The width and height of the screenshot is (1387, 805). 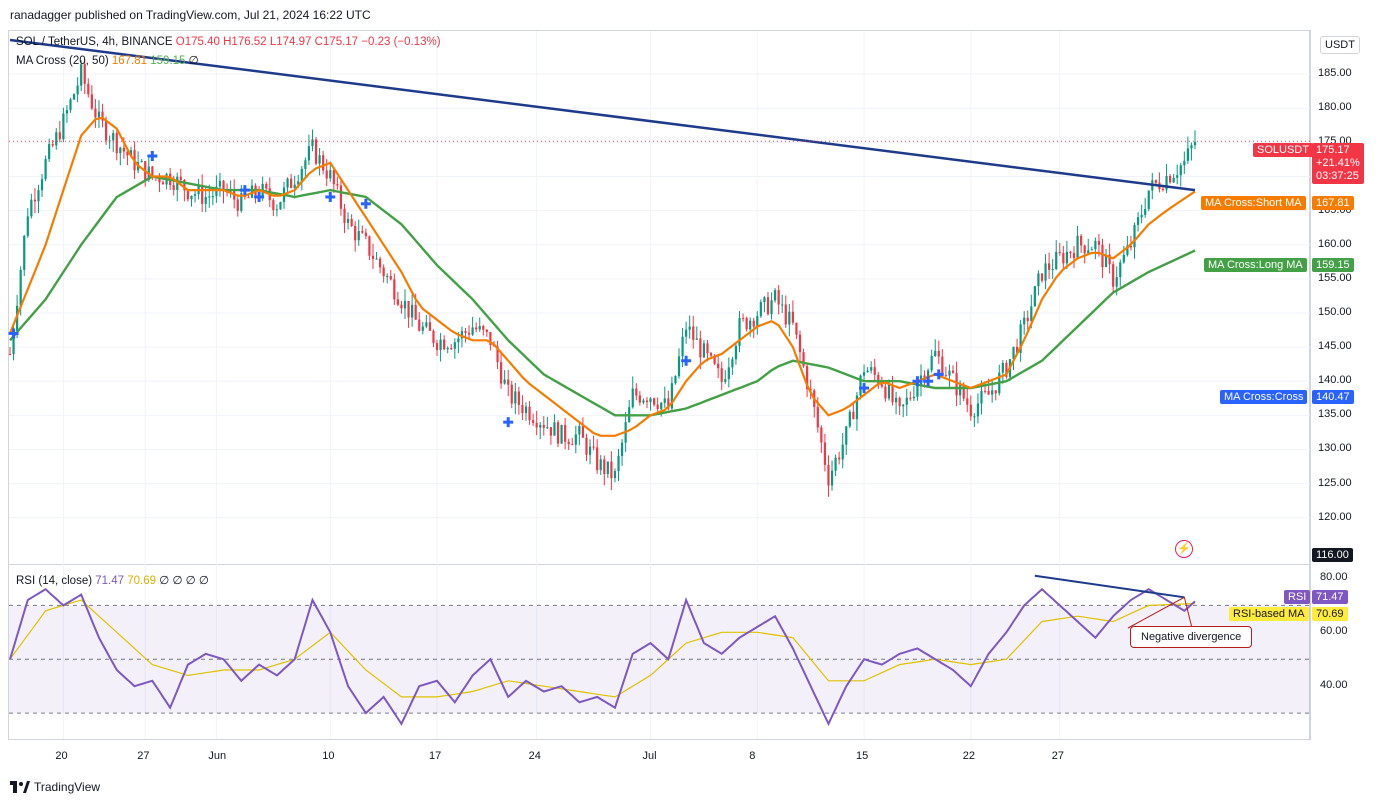 What do you see at coordinates (1335, 277) in the screenshot?
I see `price-tick-label: 155.00` at bounding box center [1335, 277].